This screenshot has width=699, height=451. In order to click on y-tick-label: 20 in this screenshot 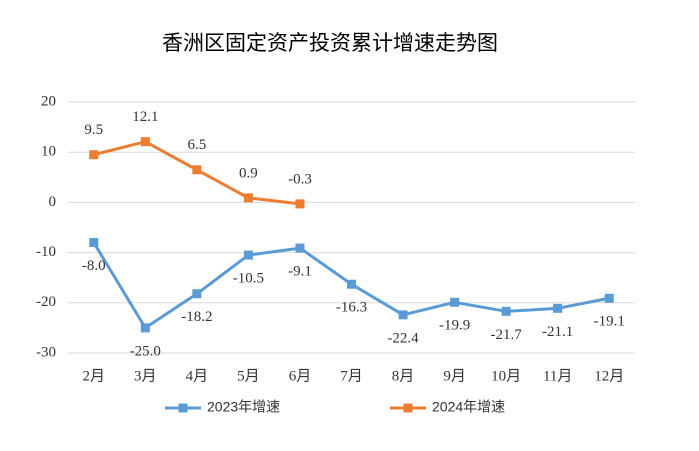, I will do `click(48, 101)`.